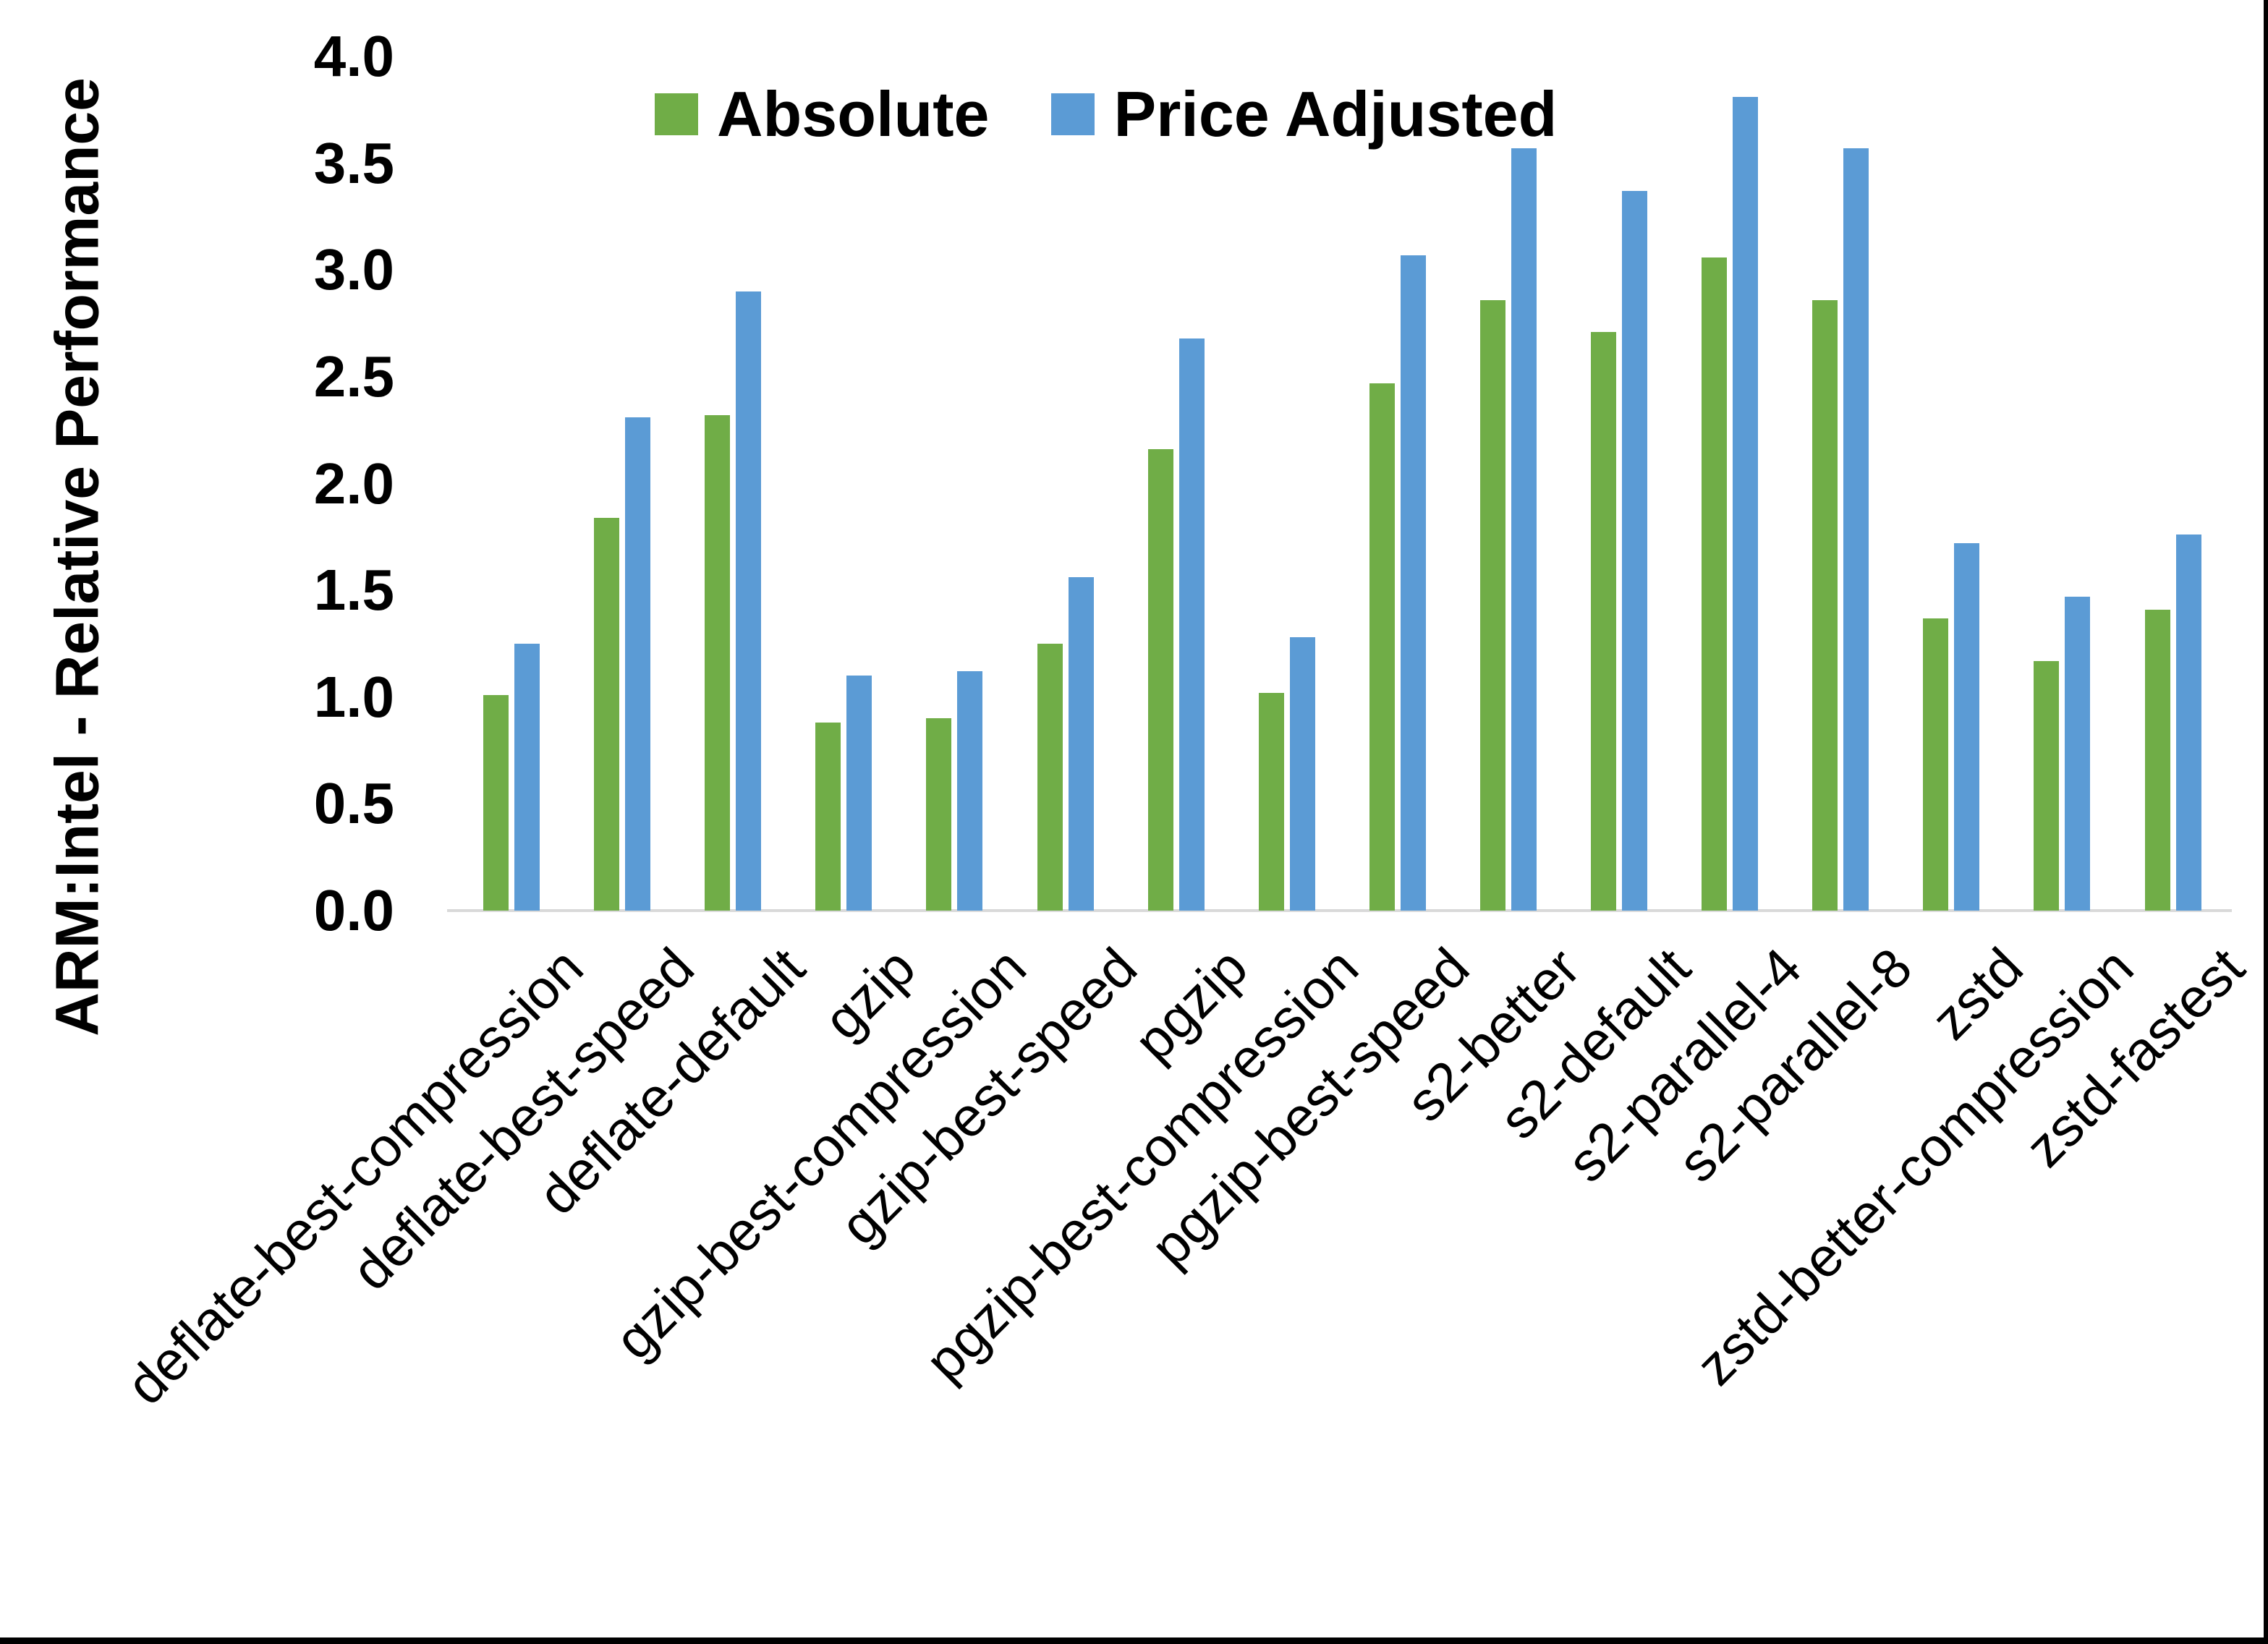 This screenshot has height=1644, width=2268. Describe the element at coordinates (1603, 621) in the screenshot. I see `bar-absolute-s2-default` at that location.